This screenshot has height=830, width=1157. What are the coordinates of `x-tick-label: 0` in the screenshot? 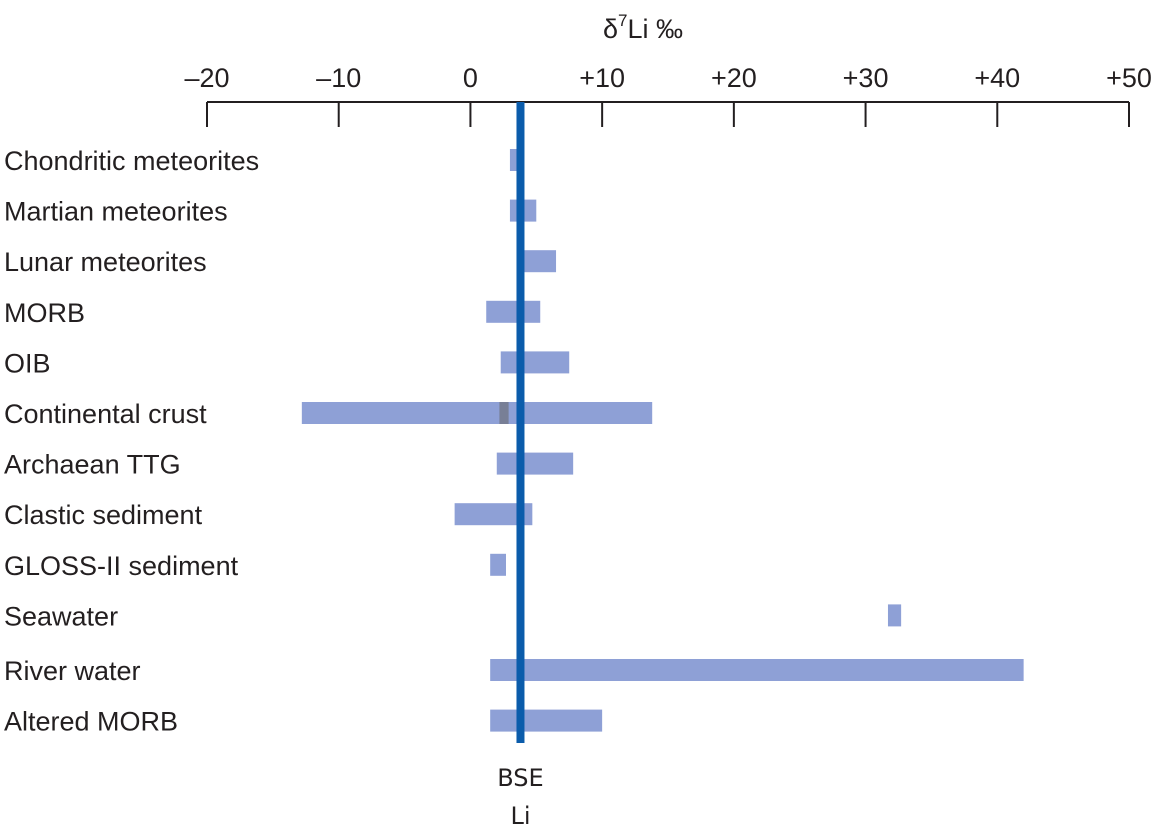 It's located at (470, 78).